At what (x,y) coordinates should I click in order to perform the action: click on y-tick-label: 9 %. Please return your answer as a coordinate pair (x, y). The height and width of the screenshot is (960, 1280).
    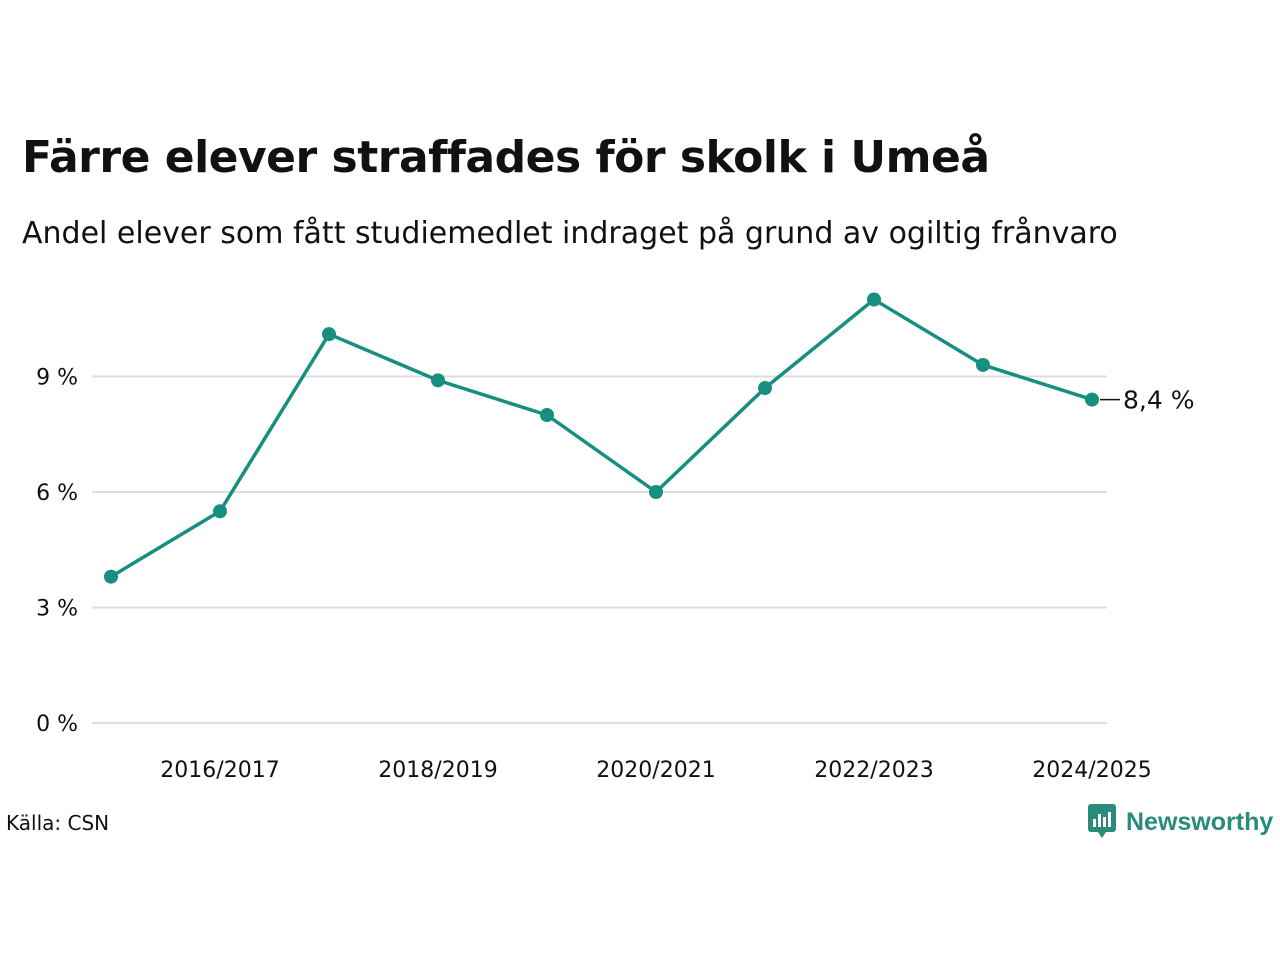
    Looking at the image, I should click on (57, 378).